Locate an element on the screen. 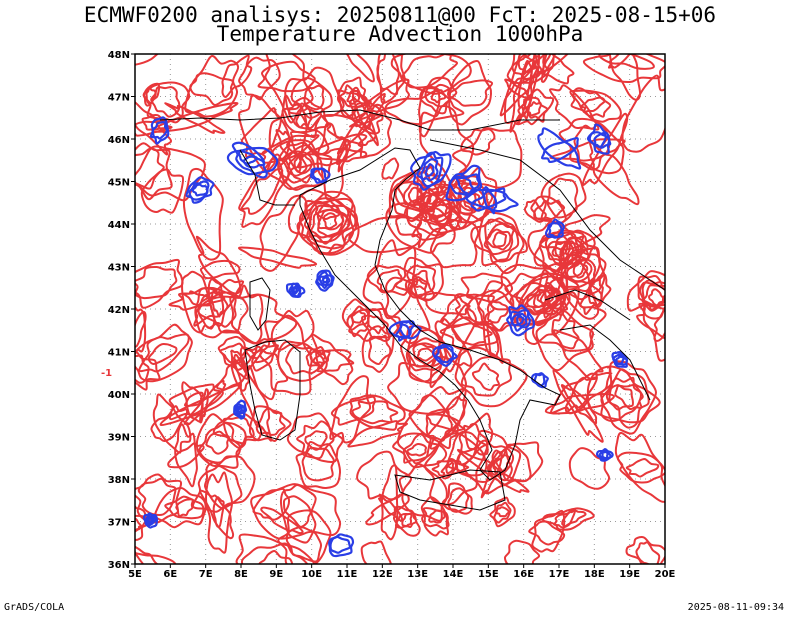 This screenshot has width=800, height=618. lat-tick-label: 38N is located at coordinates (119, 480).